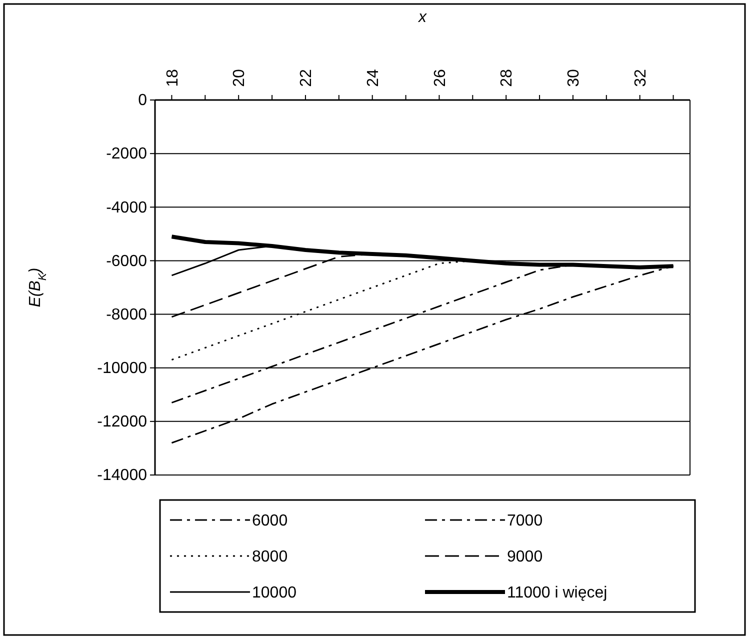  What do you see at coordinates (440, 78) in the screenshot?
I see `x-tick-label: 26` at bounding box center [440, 78].